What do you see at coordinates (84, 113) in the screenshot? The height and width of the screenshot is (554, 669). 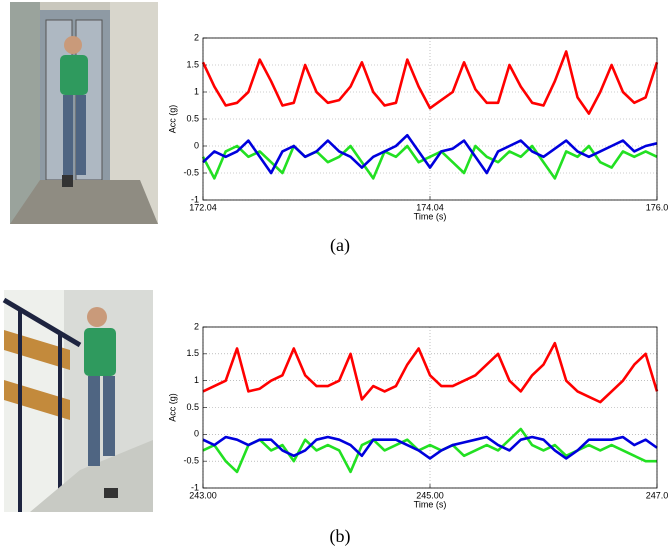 I see `photo-a` at bounding box center [84, 113].